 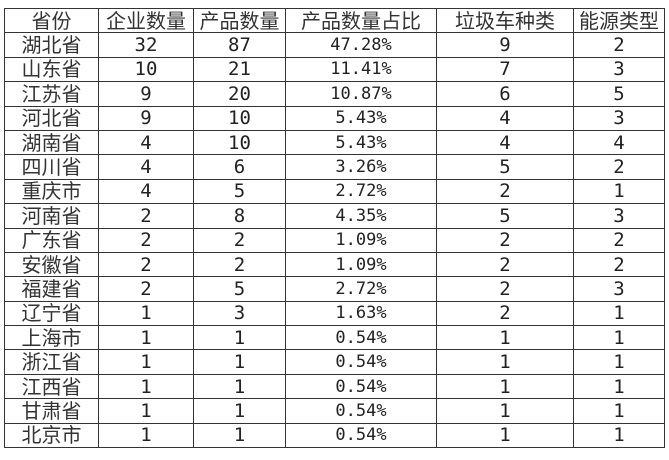 What do you see at coordinates (239, 94) in the screenshot?
I see `cell-product-count: 20` at bounding box center [239, 94].